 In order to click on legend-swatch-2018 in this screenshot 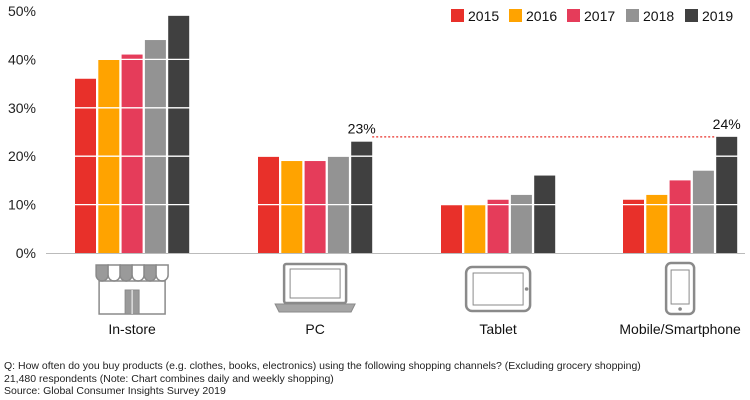, I will do `click(632, 15)`.